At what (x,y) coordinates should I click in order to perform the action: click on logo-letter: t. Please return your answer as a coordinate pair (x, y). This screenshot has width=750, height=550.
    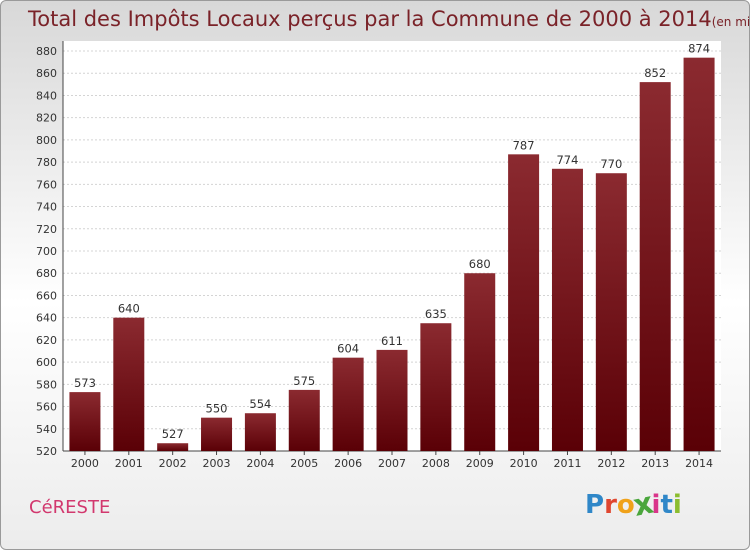
    Looking at the image, I should click on (666, 505).